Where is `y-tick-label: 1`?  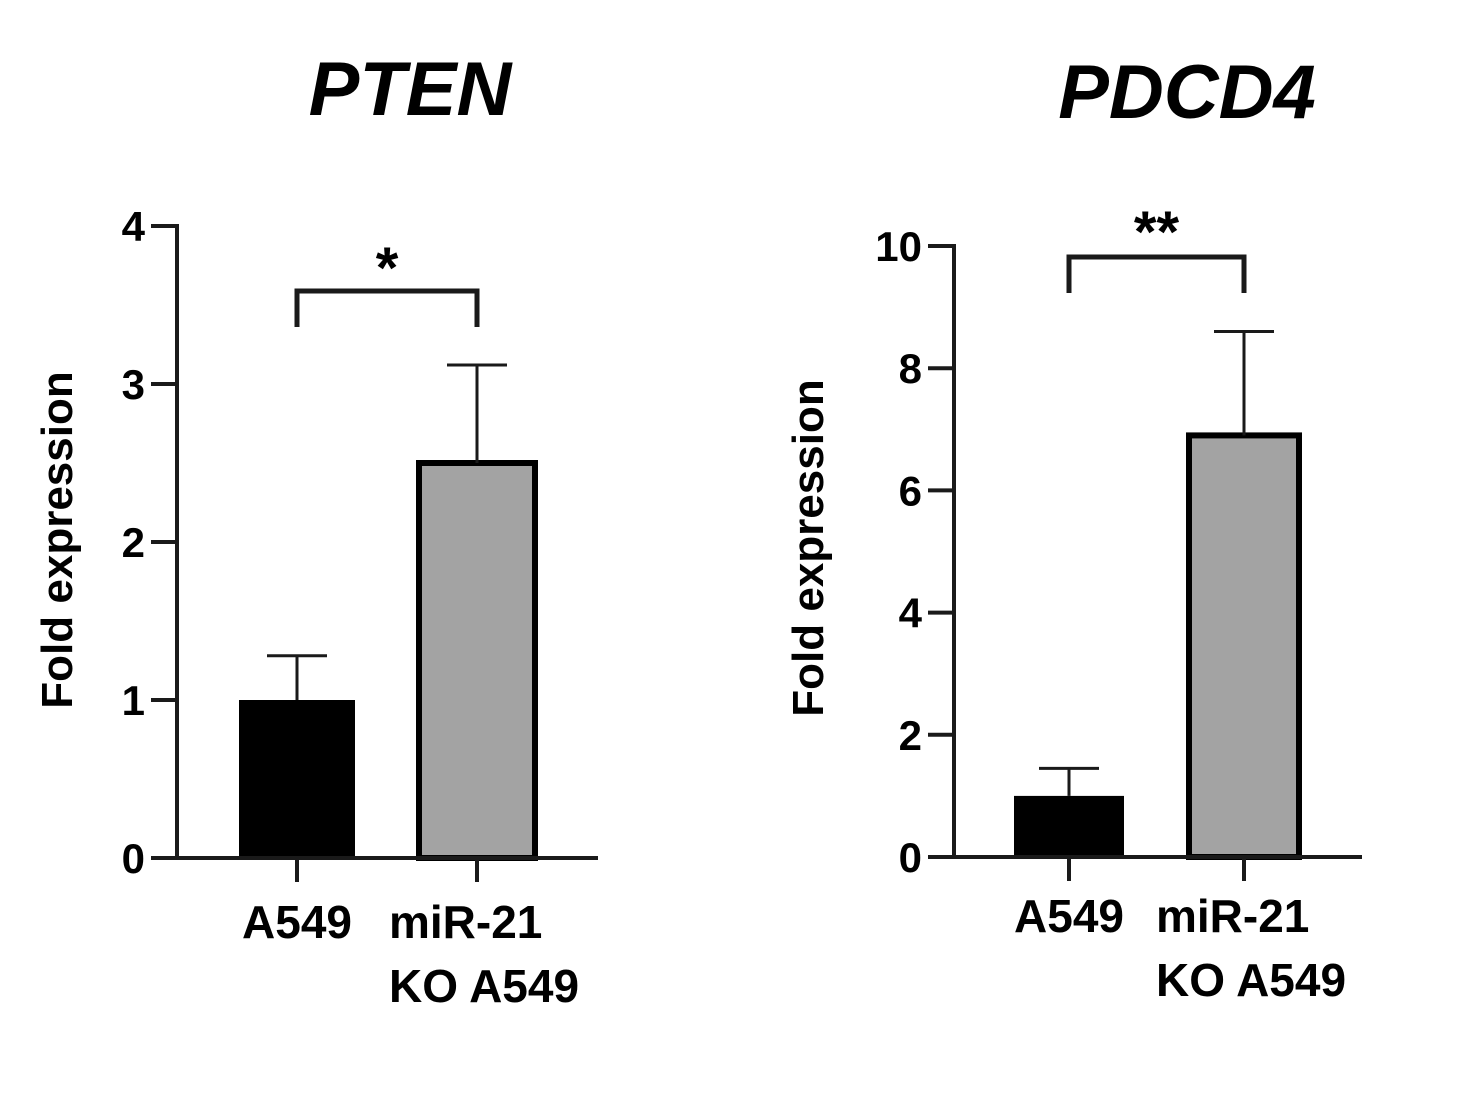 y-tick-label: 1 is located at coordinates (133, 700).